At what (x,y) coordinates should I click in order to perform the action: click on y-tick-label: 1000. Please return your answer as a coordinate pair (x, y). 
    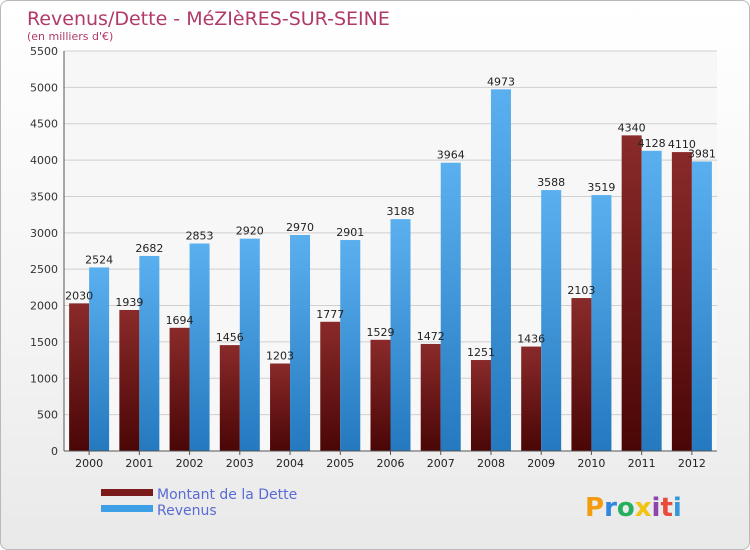
    Looking at the image, I should click on (44, 378).